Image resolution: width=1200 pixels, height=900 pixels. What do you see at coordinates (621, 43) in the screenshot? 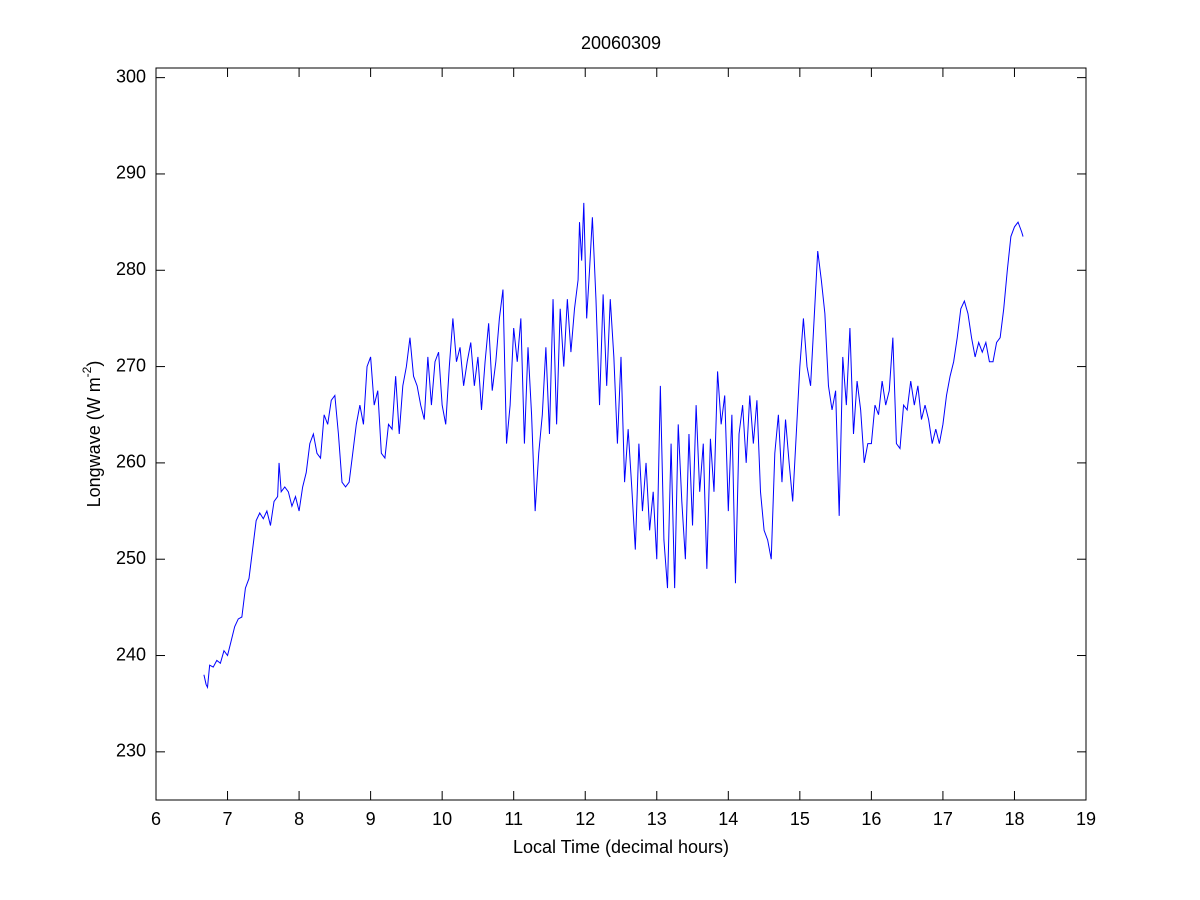
I see `chart-title: 20060309` at bounding box center [621, 43].